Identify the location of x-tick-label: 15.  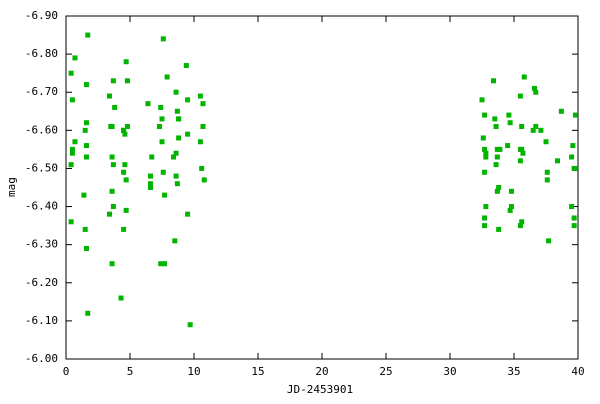
(257, 371).